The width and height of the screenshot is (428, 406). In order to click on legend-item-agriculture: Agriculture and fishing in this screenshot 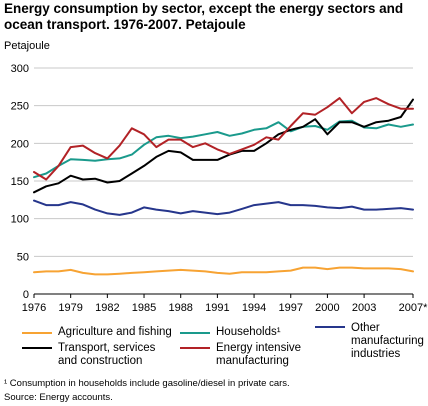, I will do `click(97, 333)`.